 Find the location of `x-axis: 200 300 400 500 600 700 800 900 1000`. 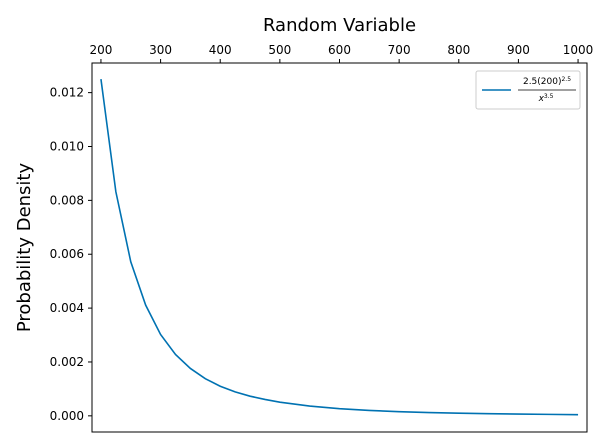

x-axis: 200 300 400 500 600 700 800 900 1000 is located at coordinates (341, 53).